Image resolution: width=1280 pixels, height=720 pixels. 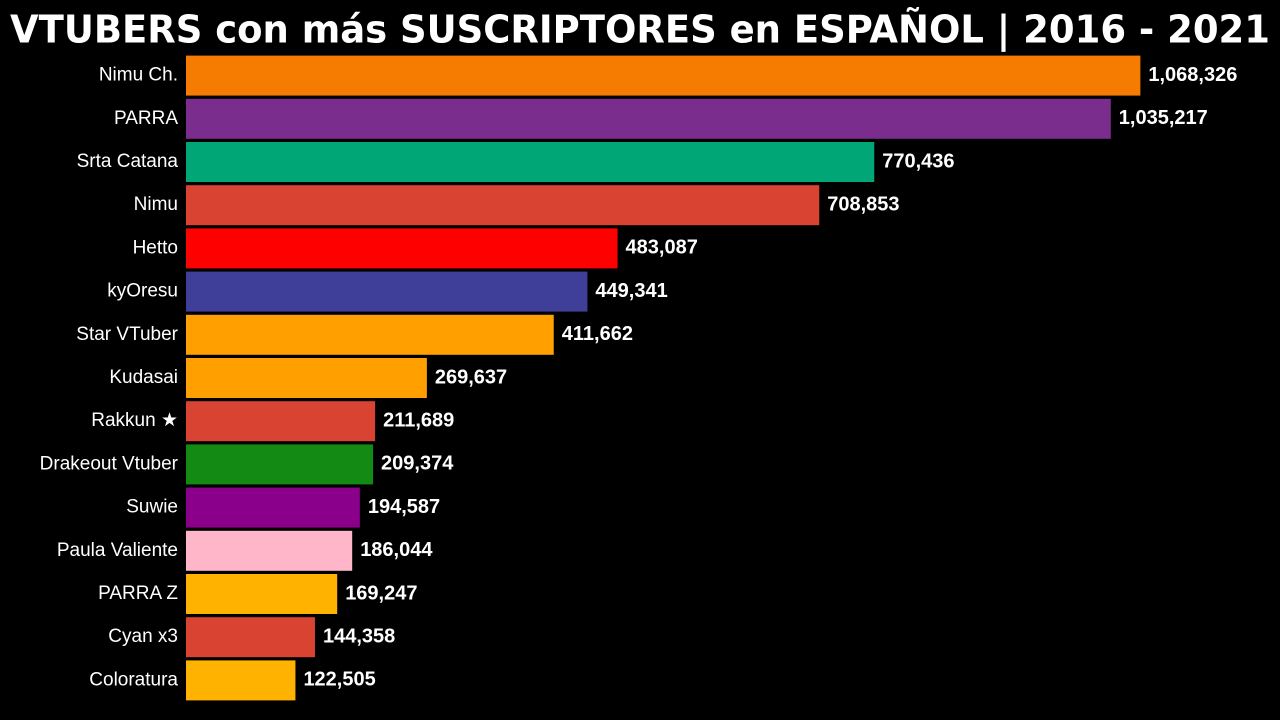 I want to click on value-label: 144,358, so click(x=359, y=636).